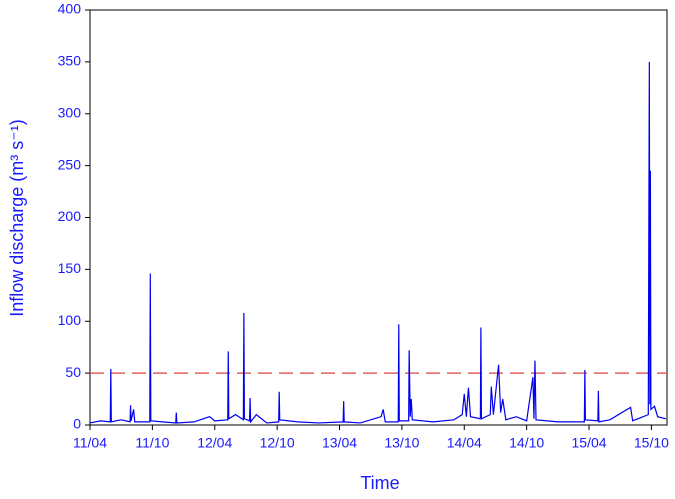 Image resolution: width=675 pixels, height=499 pixels. What do you see at coordinates (152, 443) in the screenshot?
I see `x-tick-label: 11/10` at bounding box center [152, 443].